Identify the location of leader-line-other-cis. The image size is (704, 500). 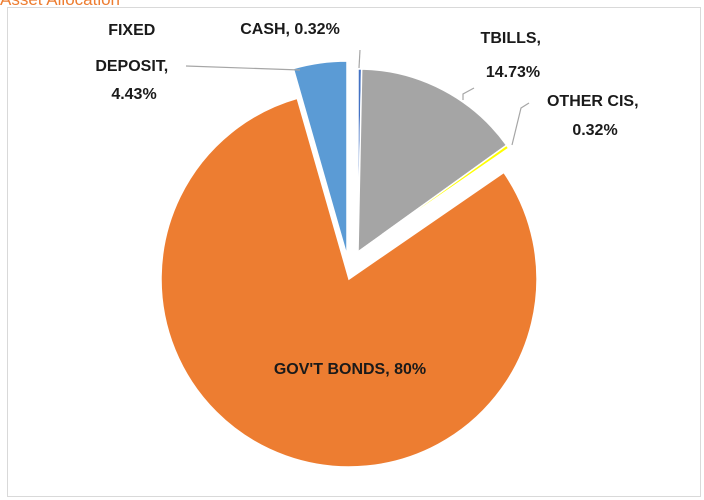
(520, 124).